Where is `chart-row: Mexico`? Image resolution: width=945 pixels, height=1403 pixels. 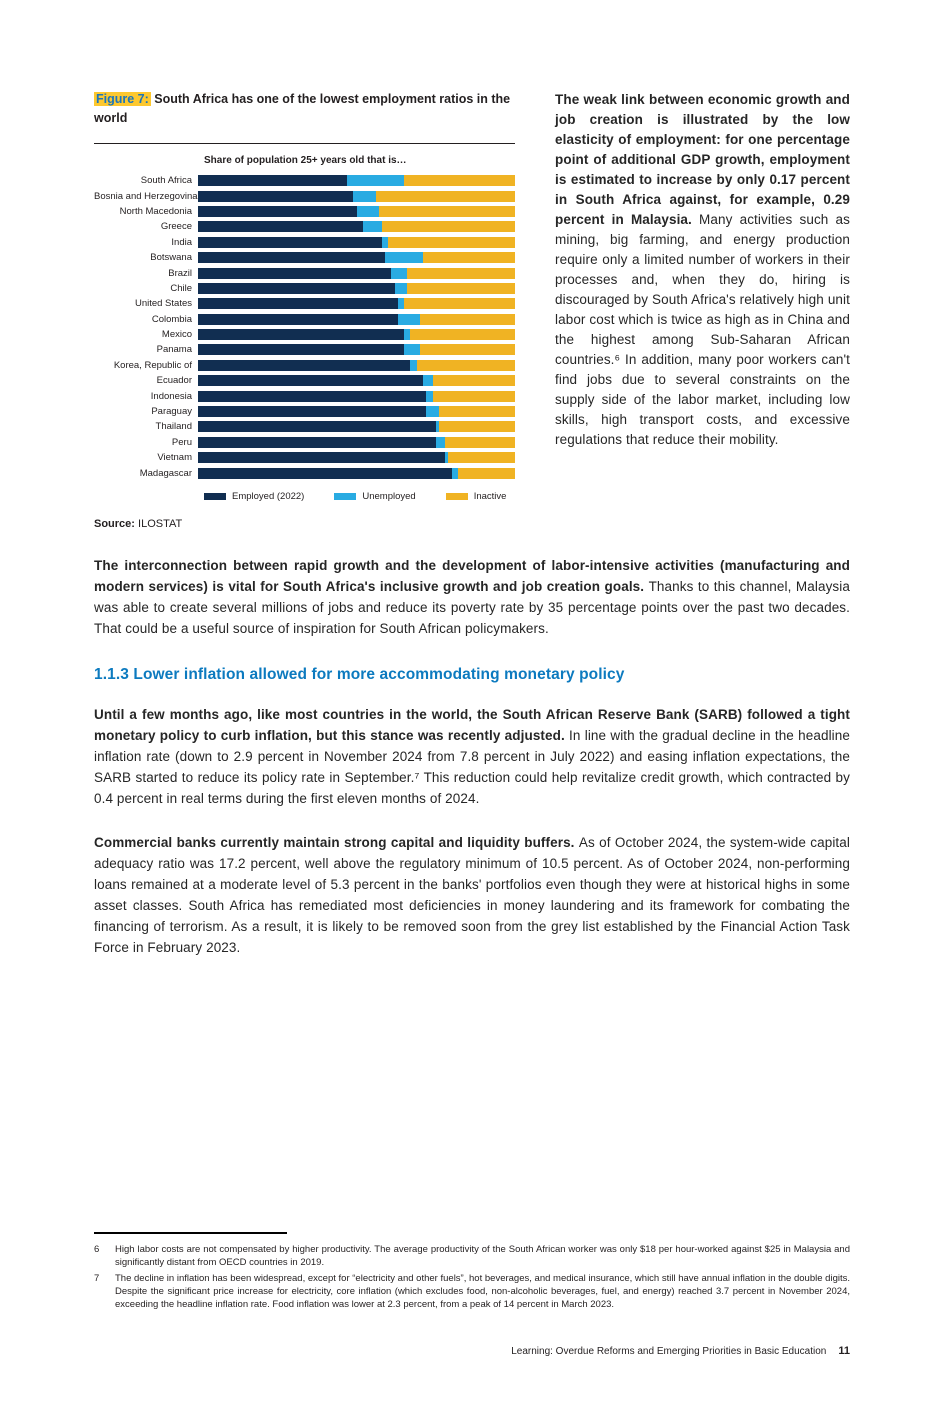
chart-row: Mexico is located at coordinates (304, 334).